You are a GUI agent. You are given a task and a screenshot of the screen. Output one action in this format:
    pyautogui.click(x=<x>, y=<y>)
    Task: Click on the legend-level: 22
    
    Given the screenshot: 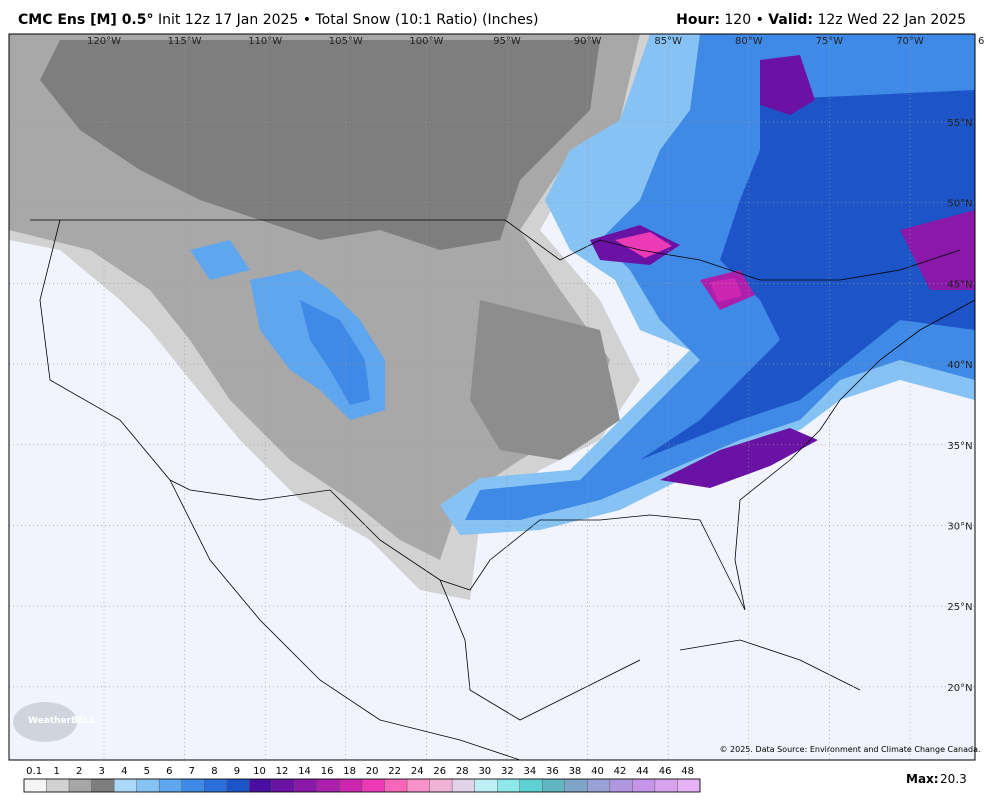 What is the action you would take?
    pyautogui.click(x=394, y=771)
    